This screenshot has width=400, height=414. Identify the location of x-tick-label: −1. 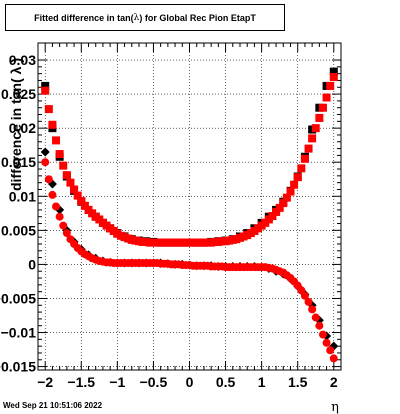
(117, 382).